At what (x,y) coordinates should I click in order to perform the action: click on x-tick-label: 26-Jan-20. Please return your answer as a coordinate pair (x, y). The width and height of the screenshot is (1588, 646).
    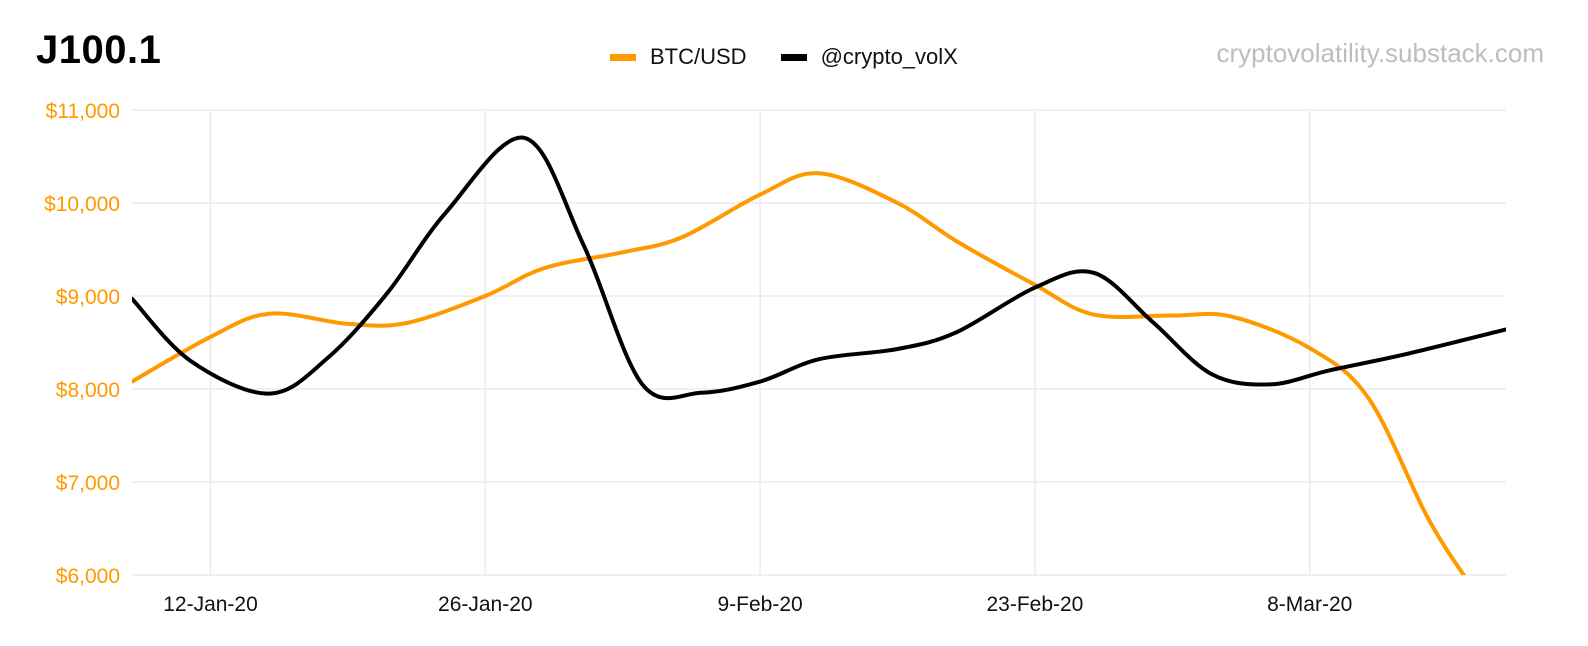
    Looking at the image, I should click on (485, 604).